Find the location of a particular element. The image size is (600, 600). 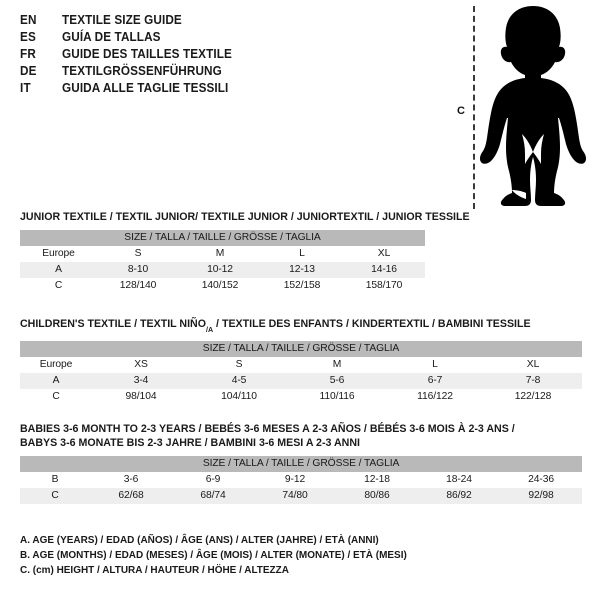

cell: 14-16 is located at coordinates (384, 270).